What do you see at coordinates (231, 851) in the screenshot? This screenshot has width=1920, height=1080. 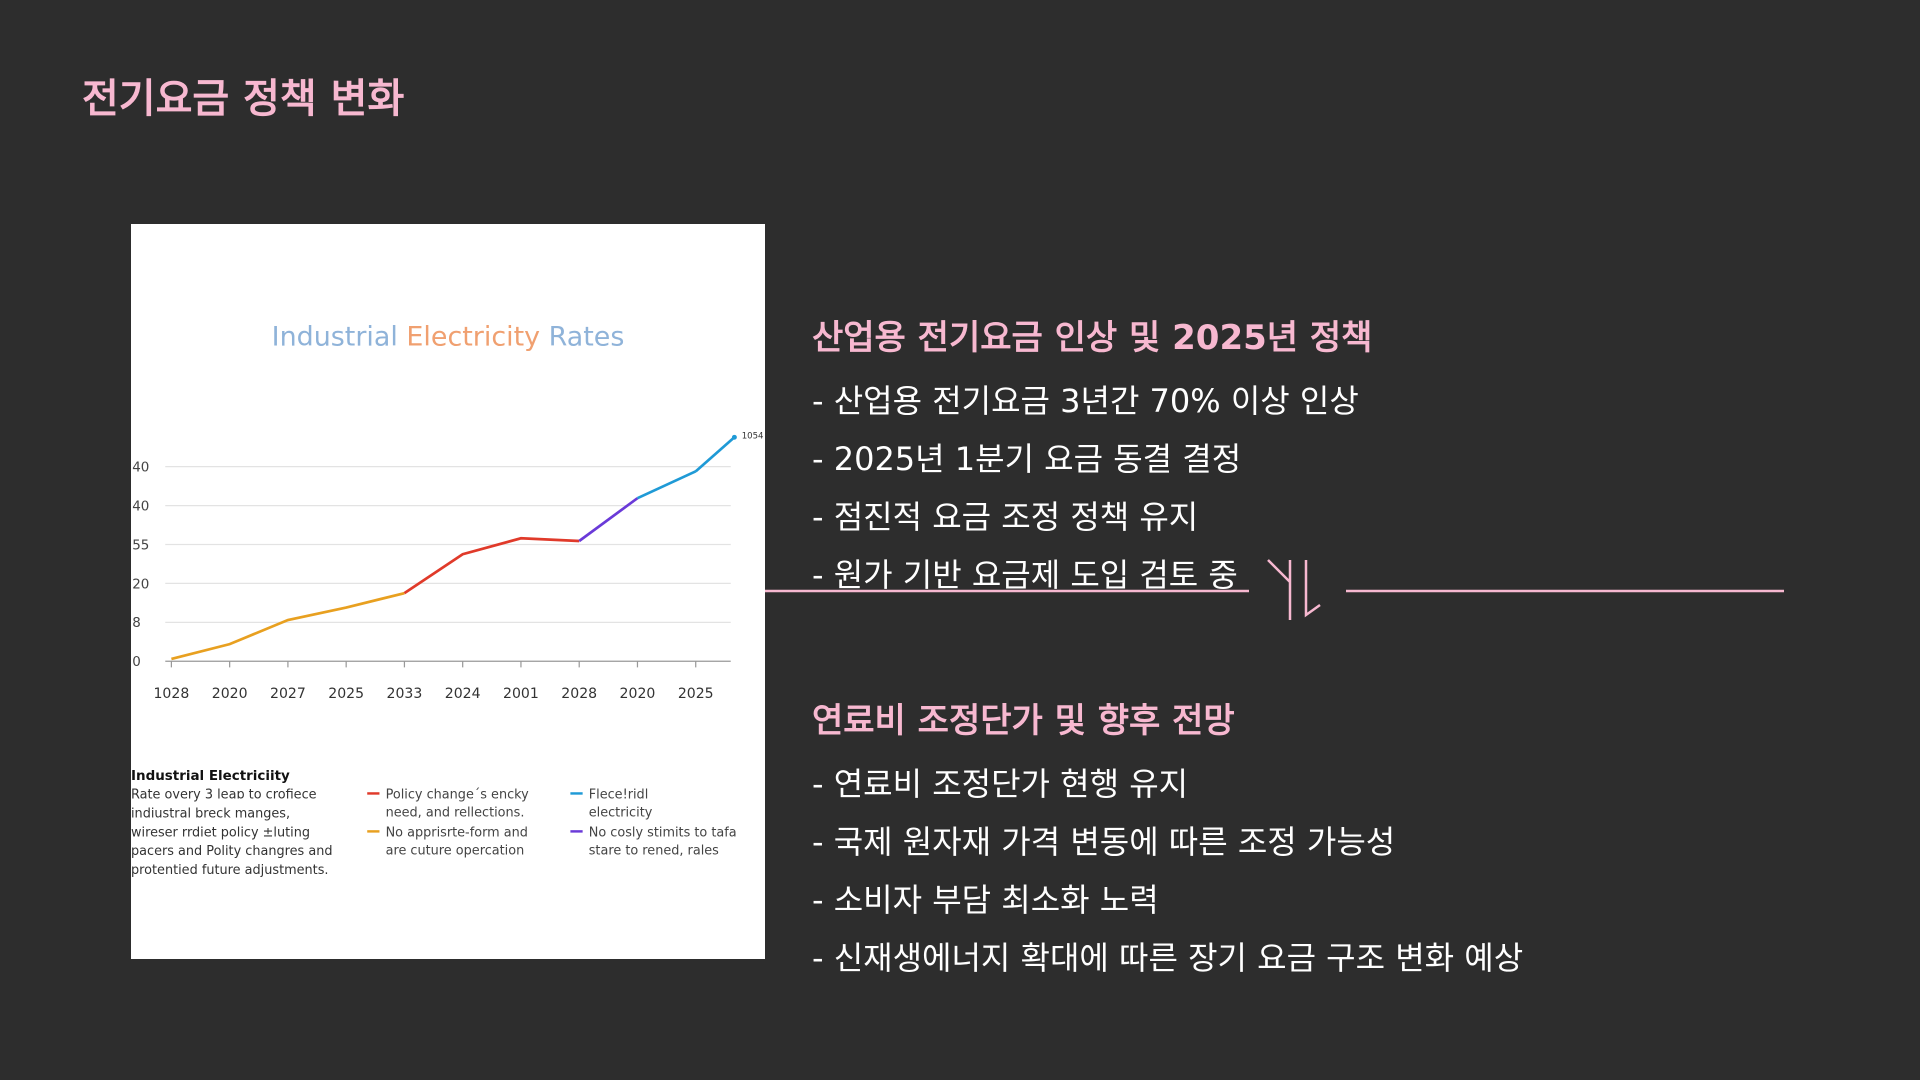 I see `note-line: pacers and Polity changres and` at bounding box center [231, 851].